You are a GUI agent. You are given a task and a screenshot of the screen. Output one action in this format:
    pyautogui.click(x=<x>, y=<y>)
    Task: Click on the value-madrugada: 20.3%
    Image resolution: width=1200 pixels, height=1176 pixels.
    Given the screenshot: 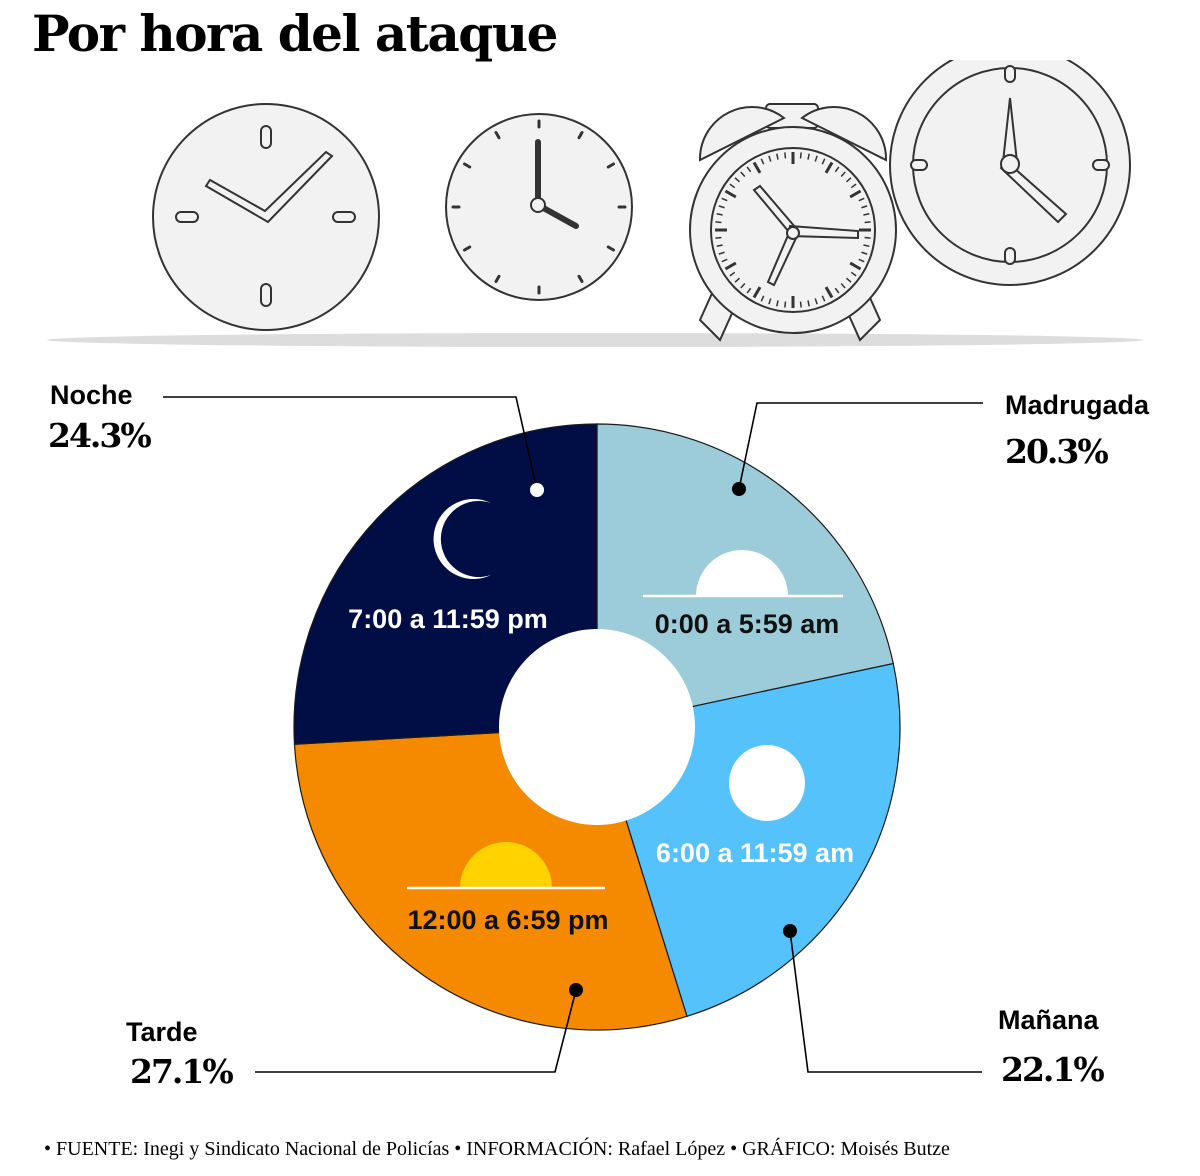 What is the action you would take?
    pyautogui.click(x=1057, y=451)
    